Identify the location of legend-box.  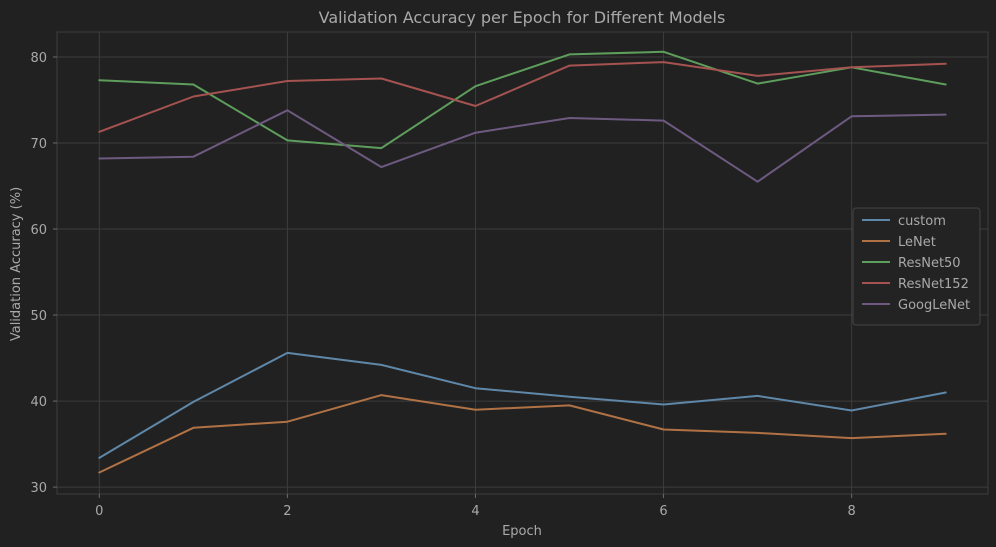
(916, 266).